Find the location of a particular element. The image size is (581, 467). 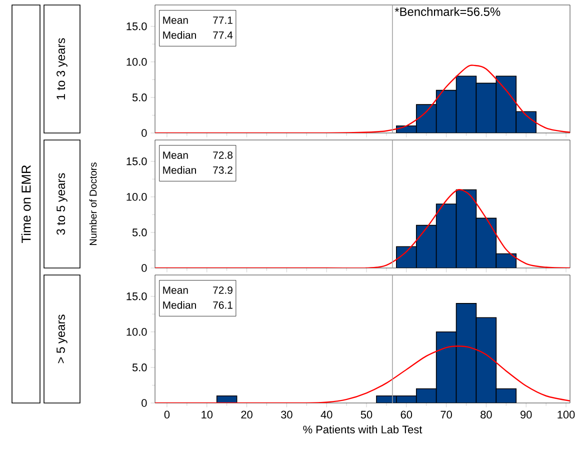

x-tick-label: 90 is located at coordinates (526, 414).